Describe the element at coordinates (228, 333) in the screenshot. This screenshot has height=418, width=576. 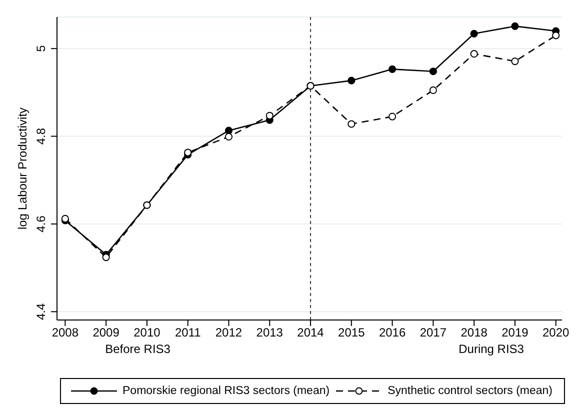
I see `x-tick-label: 2012` at that location.